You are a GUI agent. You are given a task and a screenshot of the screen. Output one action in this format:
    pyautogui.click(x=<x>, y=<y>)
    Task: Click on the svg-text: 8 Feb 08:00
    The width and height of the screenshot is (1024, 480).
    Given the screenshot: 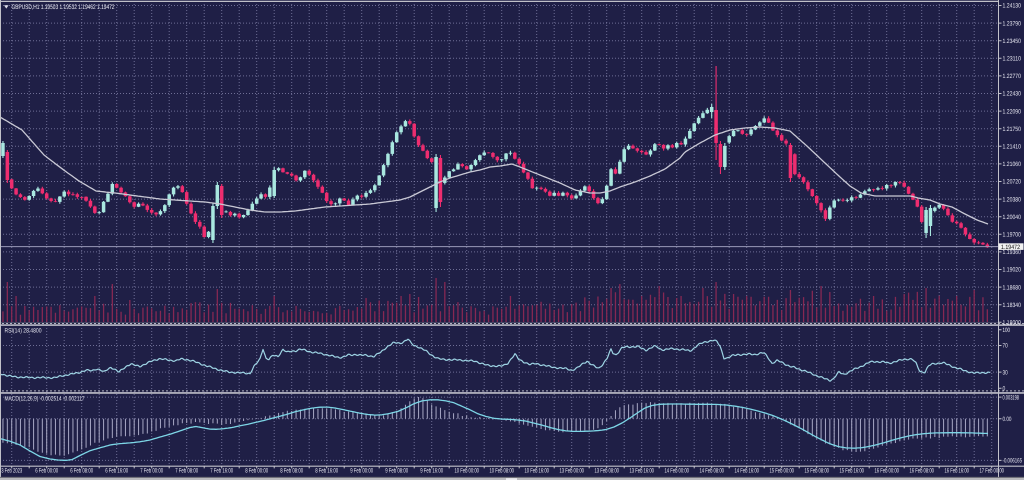 What is the action you would take?
    pyautogui.click(x=291, y=470)
    